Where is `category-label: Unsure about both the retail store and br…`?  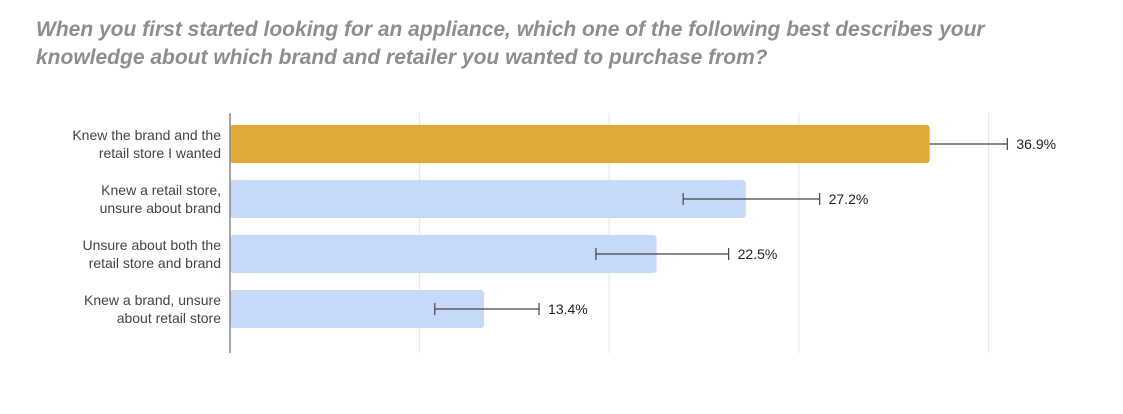
category-label: Unsure about both the retail store and br… is located at coordinates (151, 254).